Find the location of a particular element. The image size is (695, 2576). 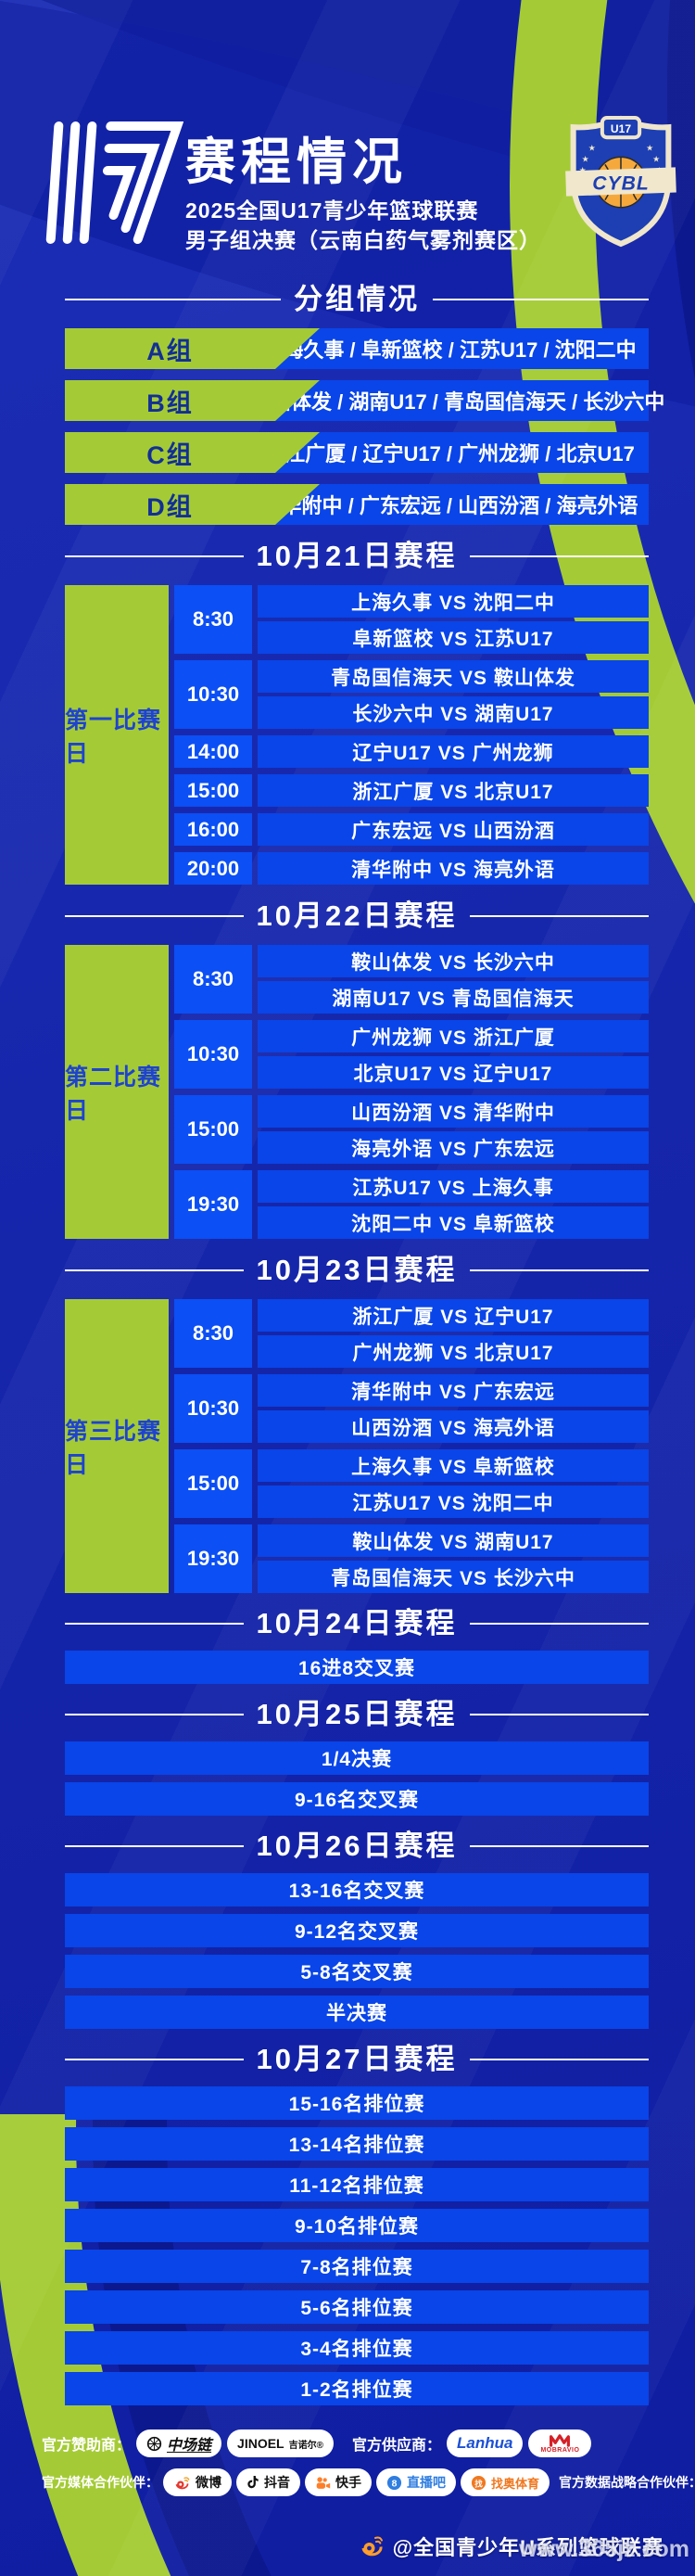

partner-label: Lanhua is located at coordinates (485, 2443).